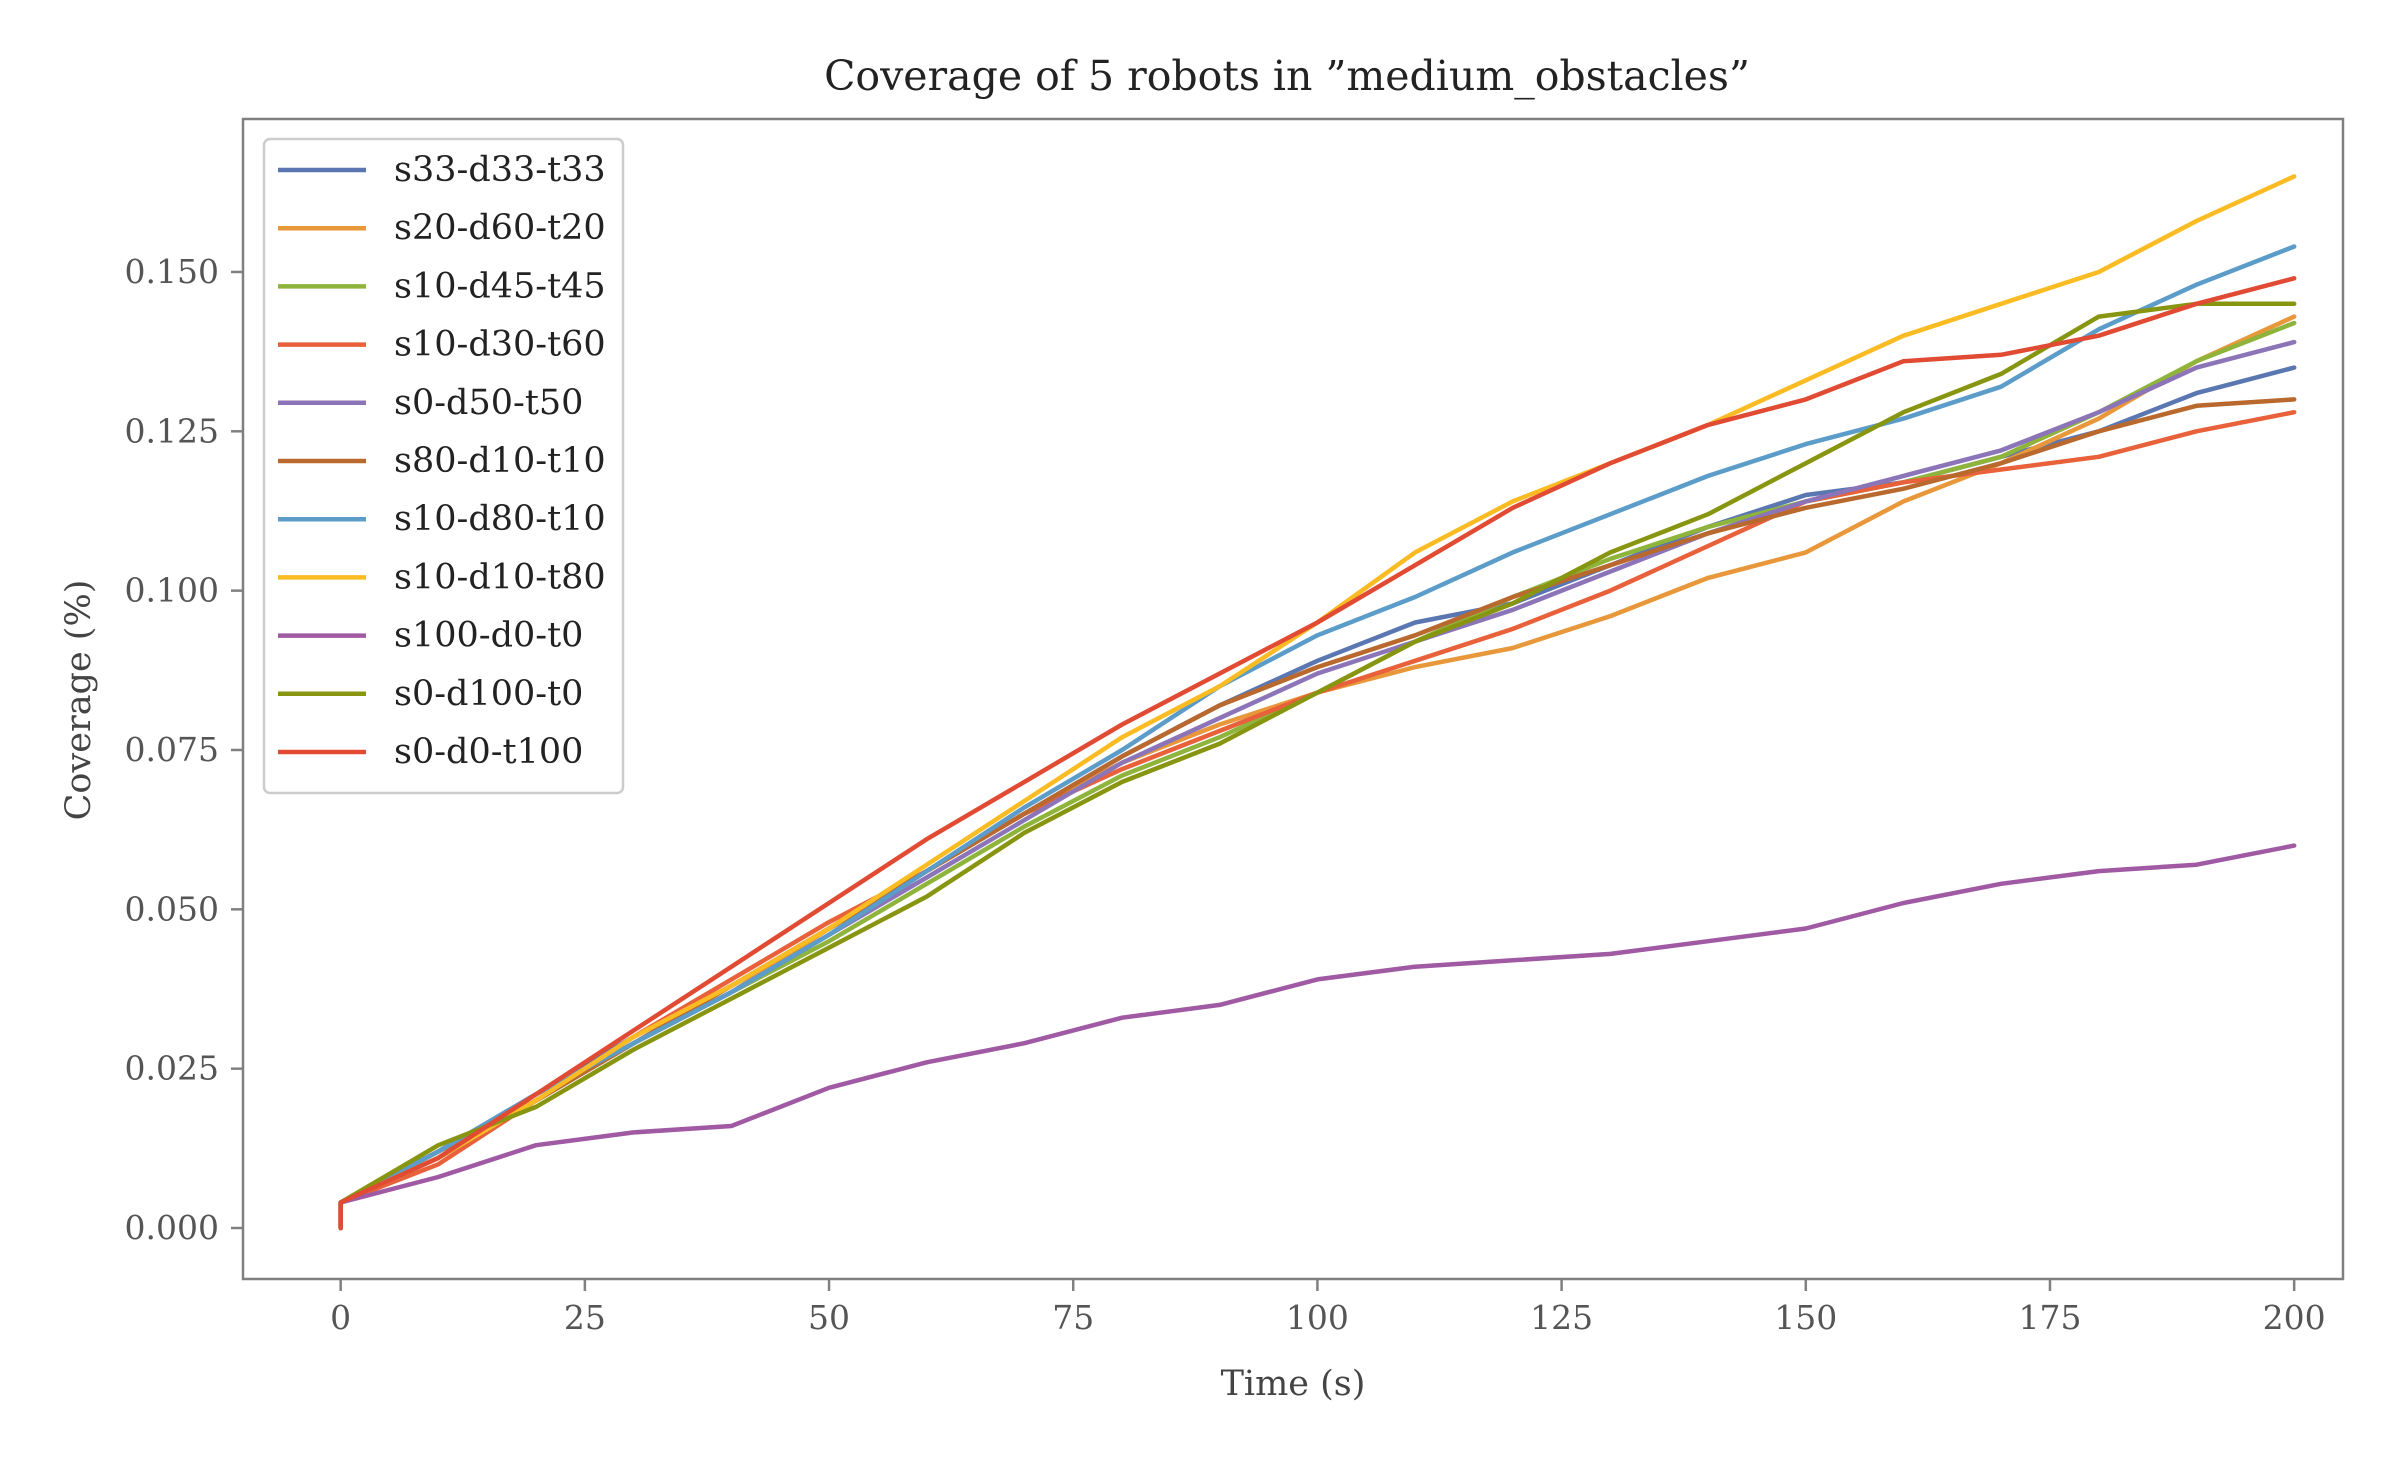  Describe the element at coordinates (79, 700) in the screenshot. I see `y-axis-label: Coverage (%)` at that location.